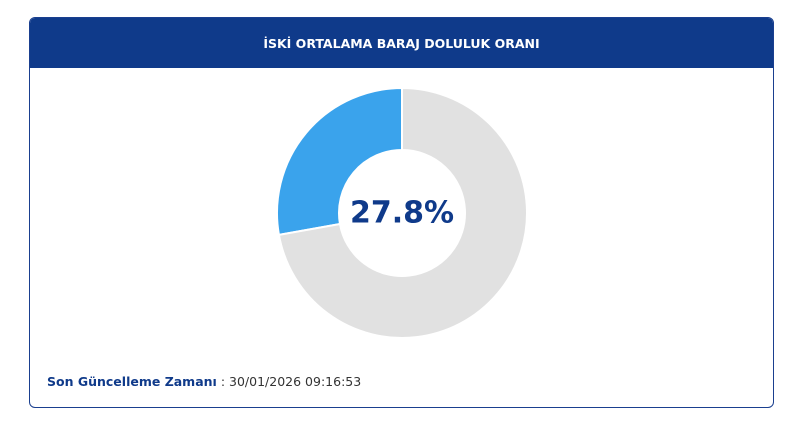 The height and width of the screenshot is (423, 800). I want to click on donut-slice, so click(339, 161).